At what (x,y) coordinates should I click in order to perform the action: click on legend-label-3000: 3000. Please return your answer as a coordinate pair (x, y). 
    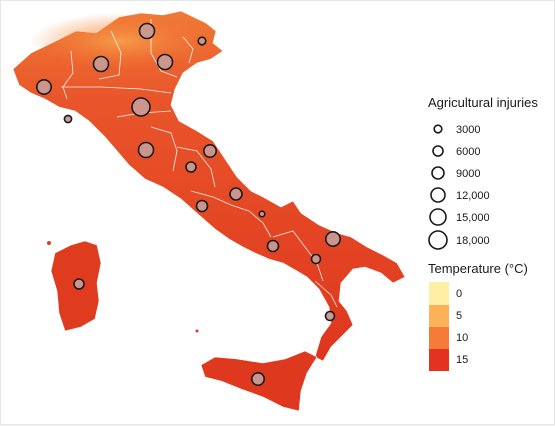
    Looking at the image, I should click on (468, 130).